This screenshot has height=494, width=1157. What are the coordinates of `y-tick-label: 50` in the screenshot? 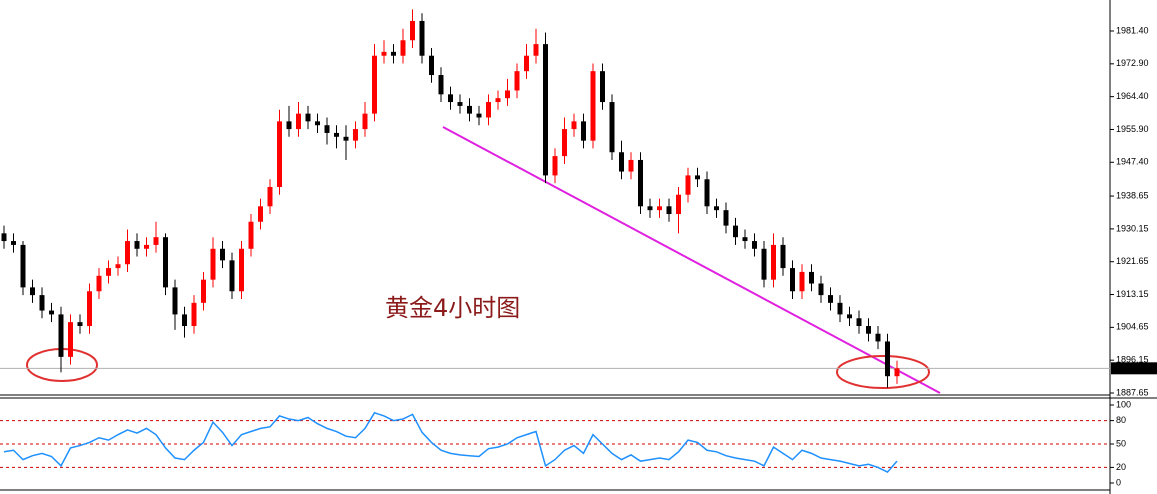 It's located at (1121, 443).